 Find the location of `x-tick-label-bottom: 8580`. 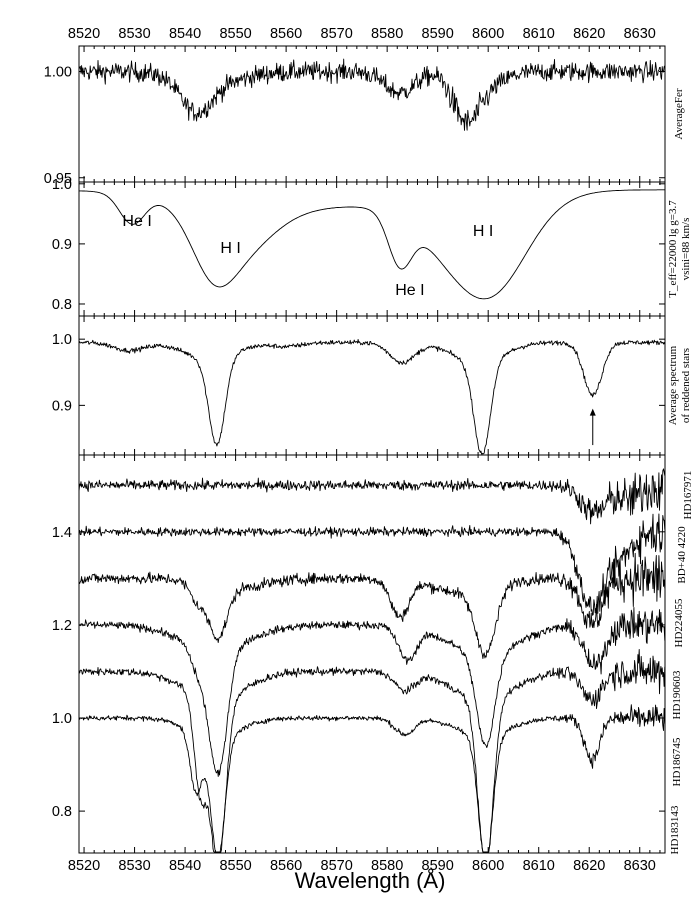

x-tick-label-bottom: 8580 is located at coordinates (387, 866).